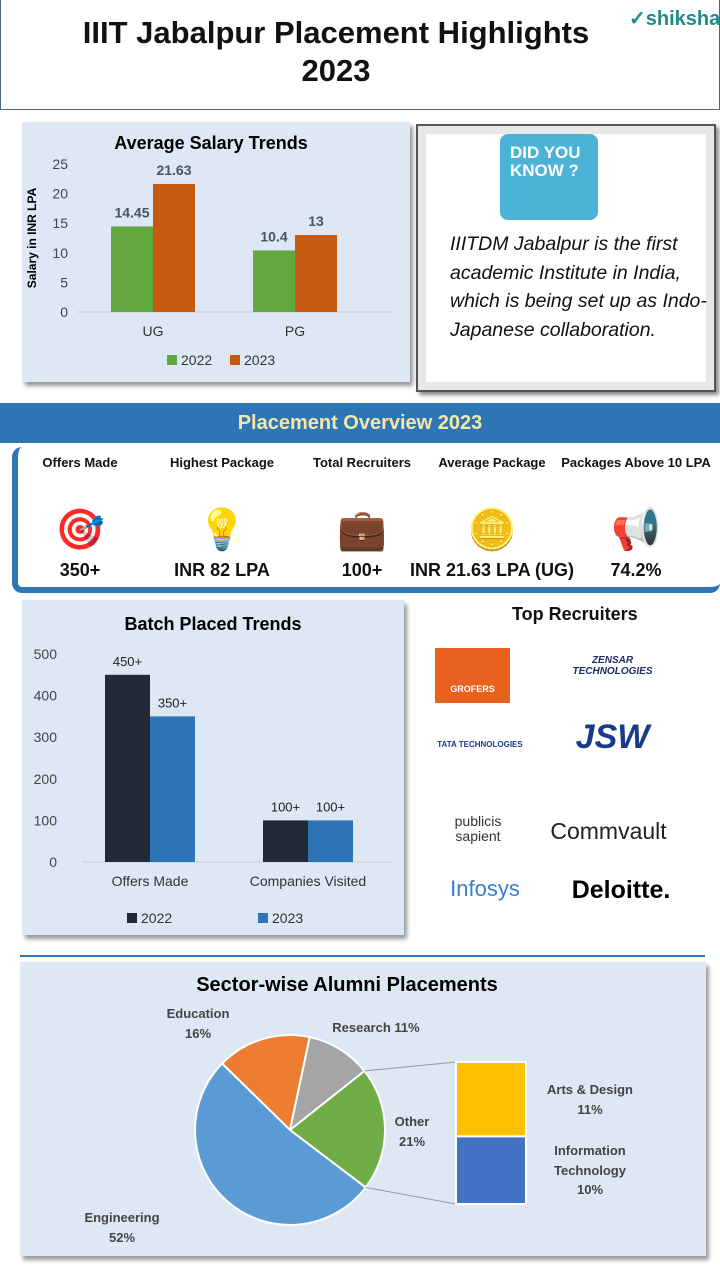 The height and width of the screenshot is (1280, 720). What do you see at coordinates (60, 223) in the screenshot?
I see `y-tick-label: 15` at bounding box center [60, 223].